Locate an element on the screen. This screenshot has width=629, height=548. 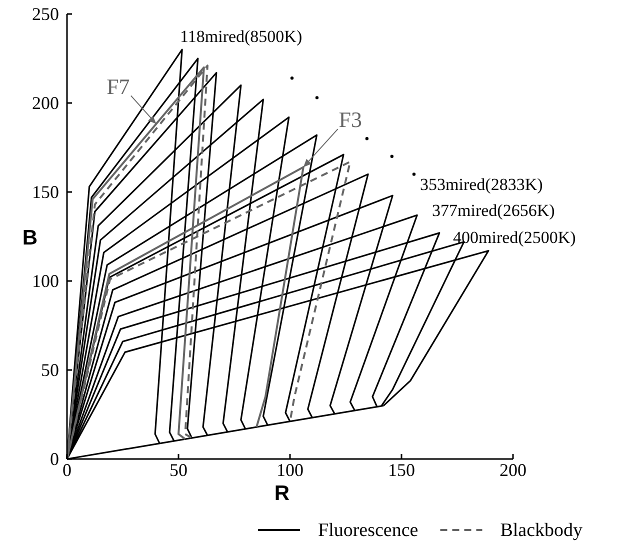
annotation: 118mired(8500K) is located at coordinates (241, 36).